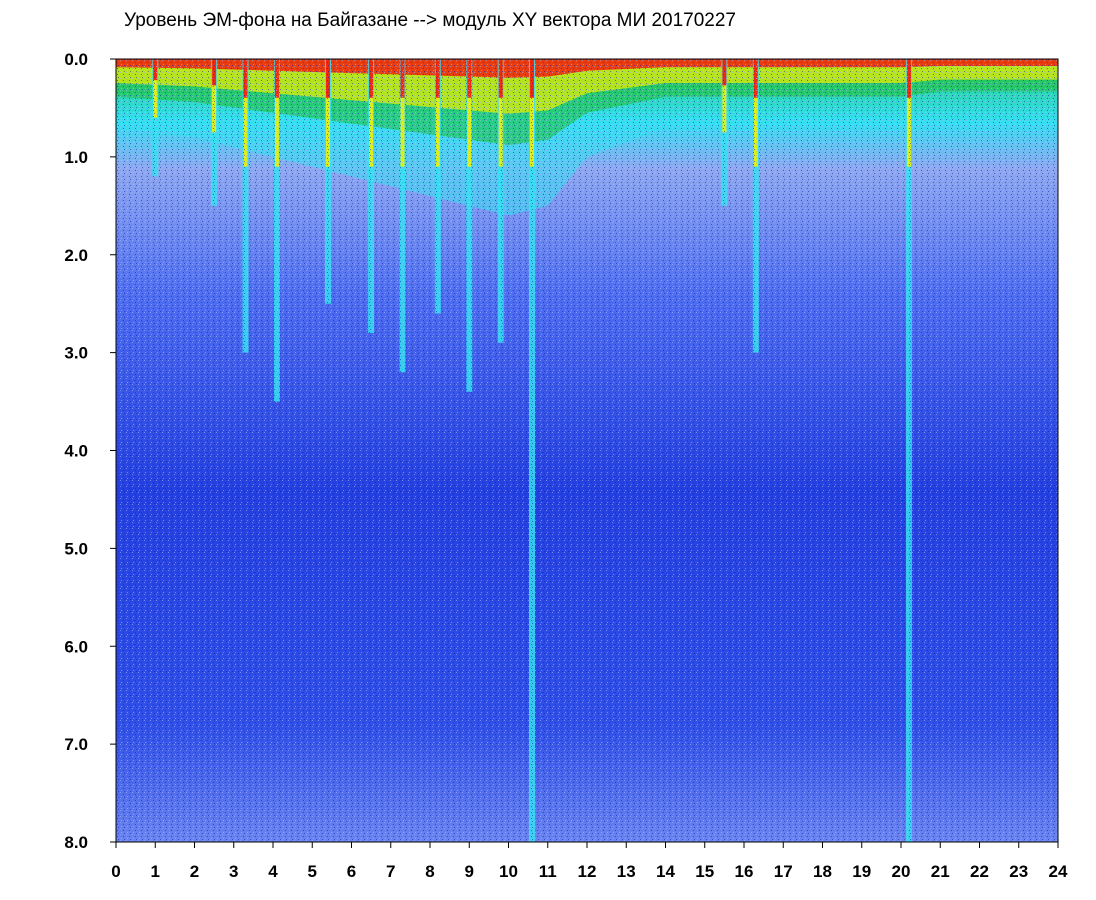  What do you see at coordinates (979, 871) in the screenshot?
I see `x-tick-label: 22` at bounding box center [979, 871].